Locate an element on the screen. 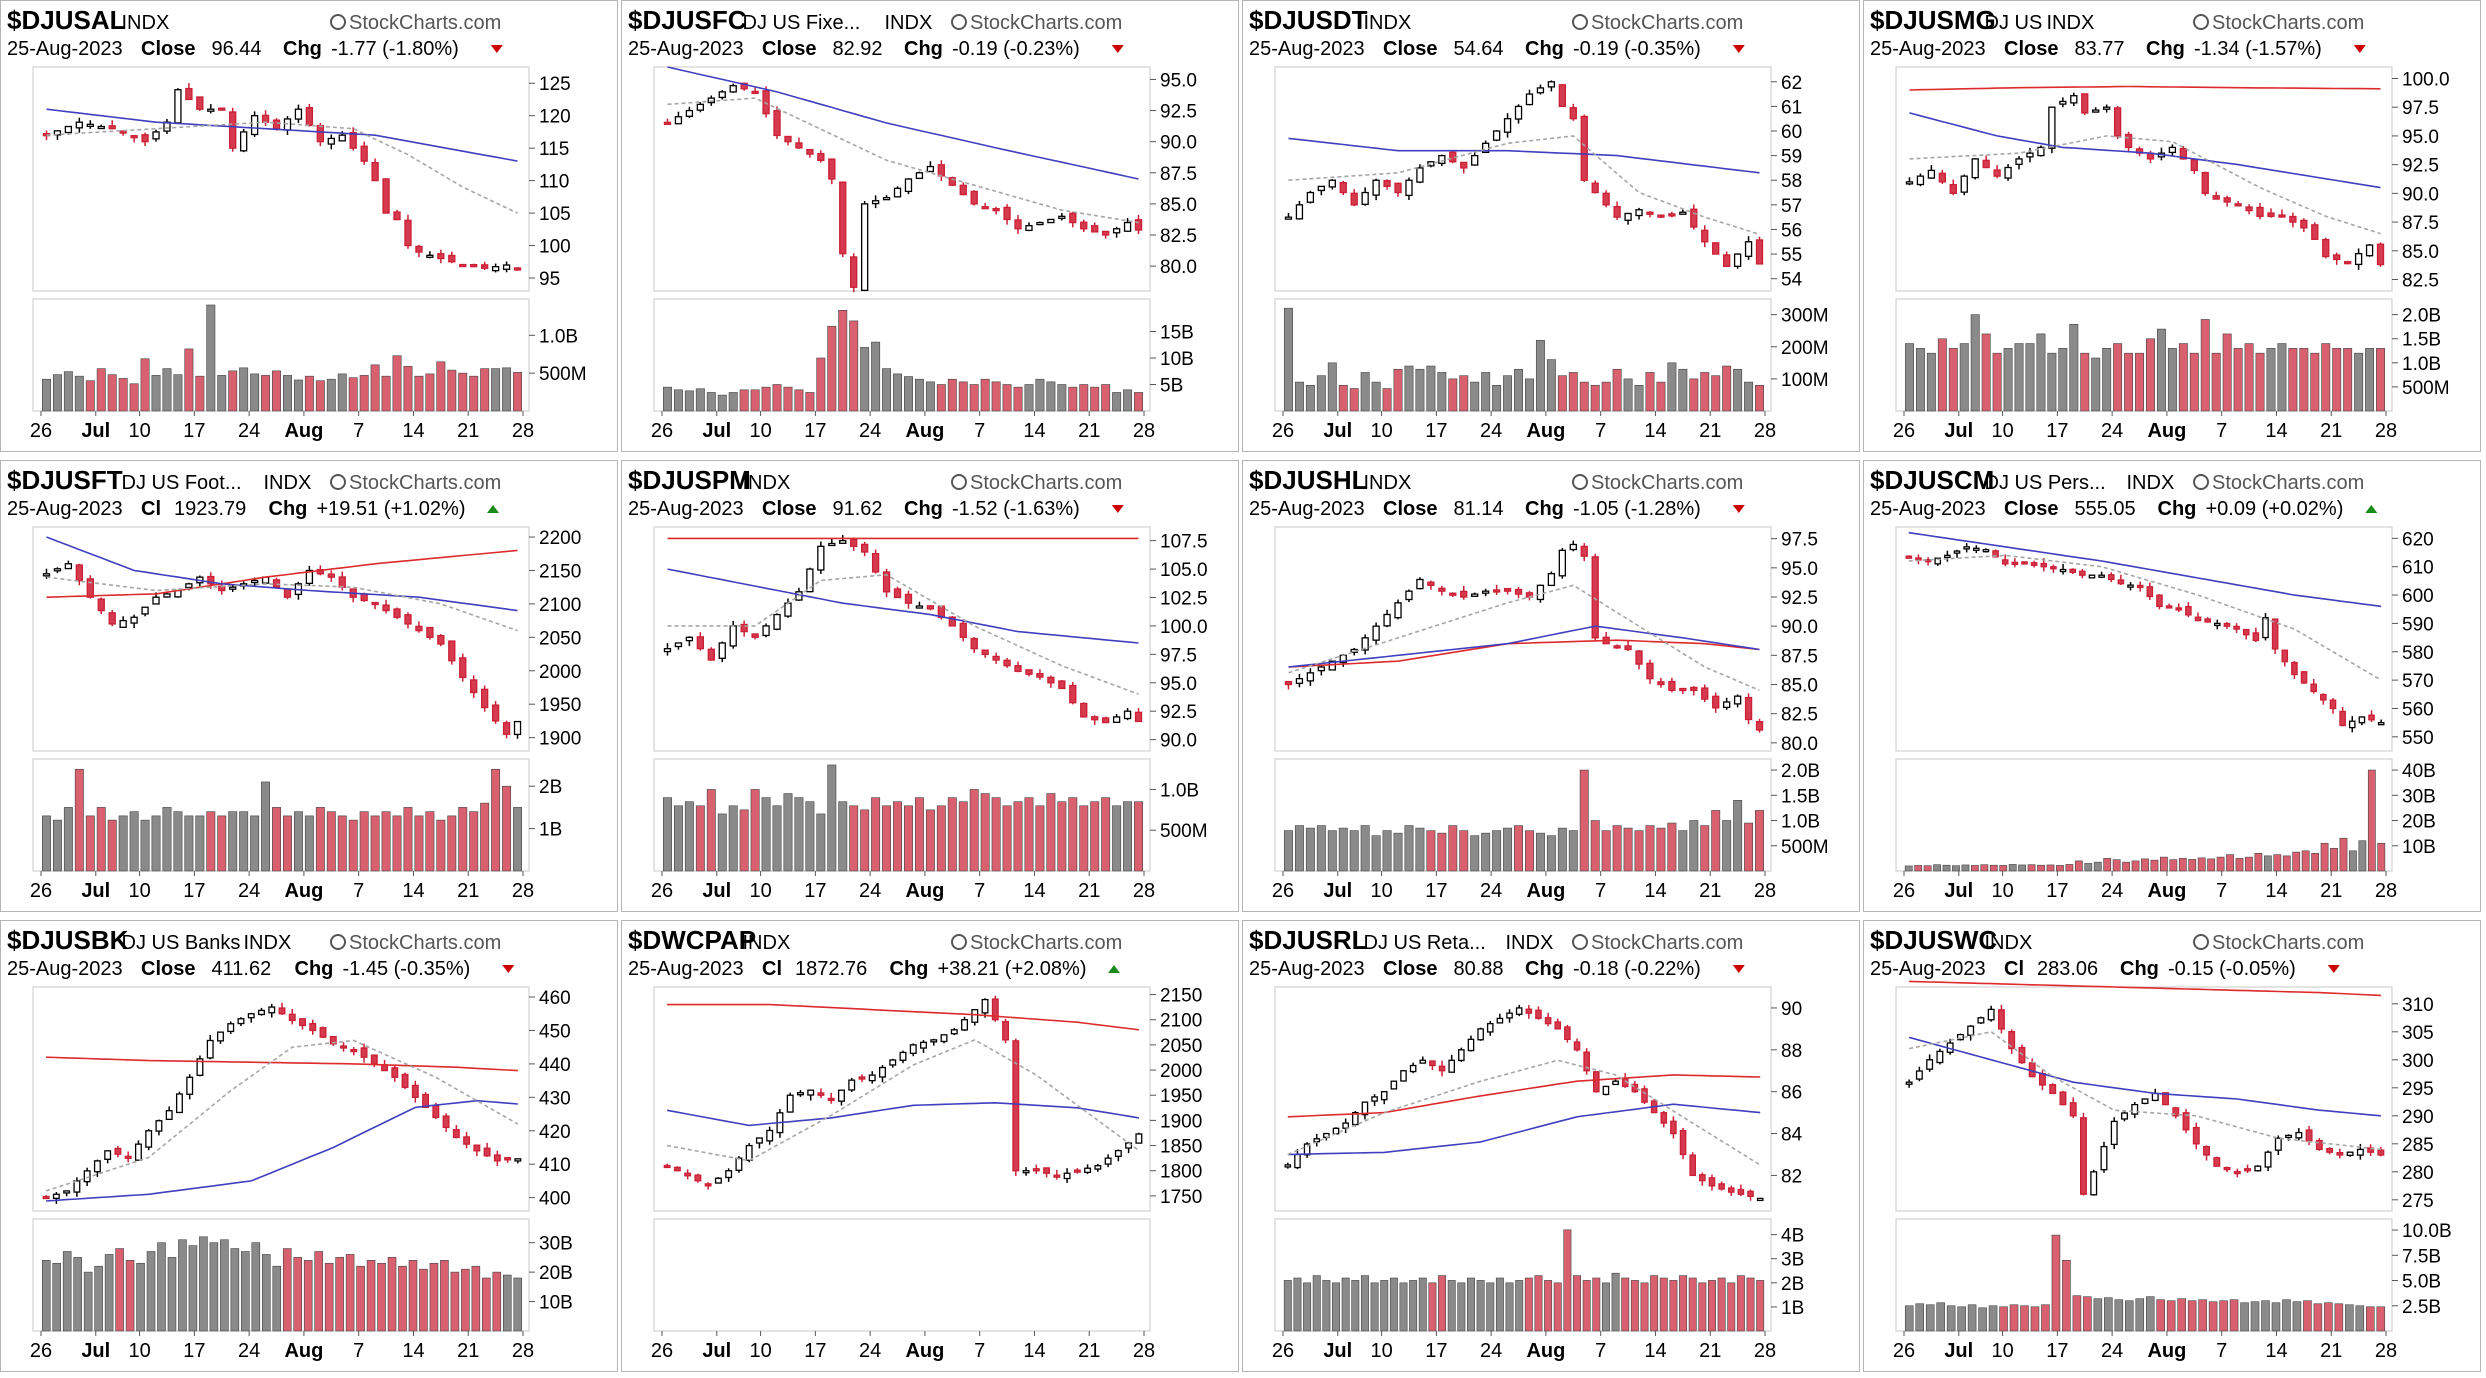 This screenshot has height=1378, width=2486. down-triangle-icon is located at coordinates (2333, 969).